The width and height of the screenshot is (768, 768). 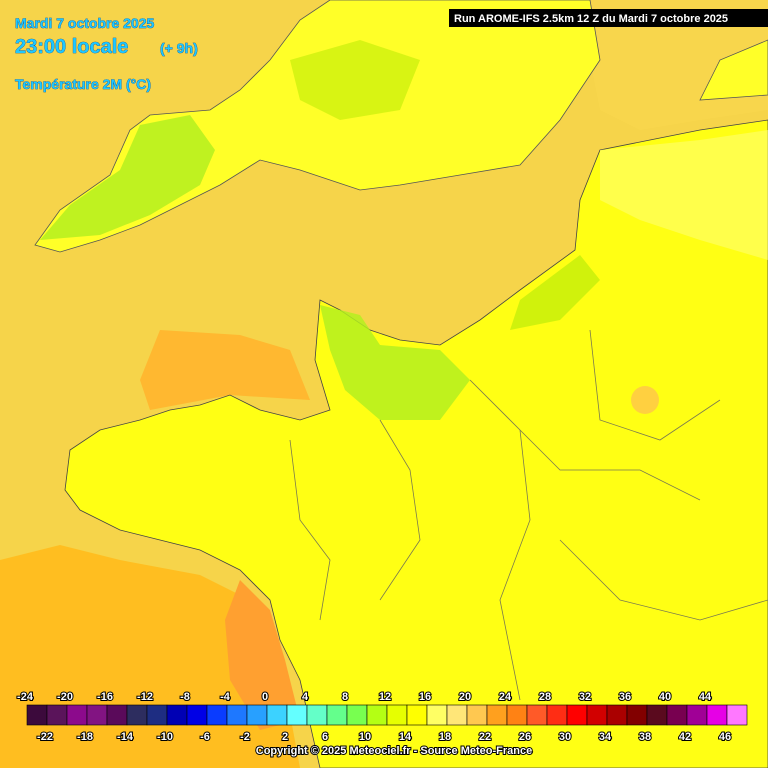 What do you see at coordinates (504, 65) in the screenshot?
I see `sea-north` at bounding box center [504, 65].